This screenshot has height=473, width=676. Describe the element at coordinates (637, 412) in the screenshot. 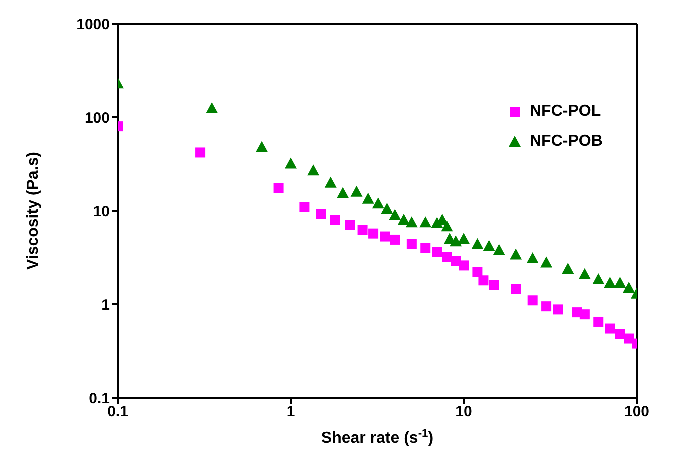

I see `x-tick-label: 100` at that location.